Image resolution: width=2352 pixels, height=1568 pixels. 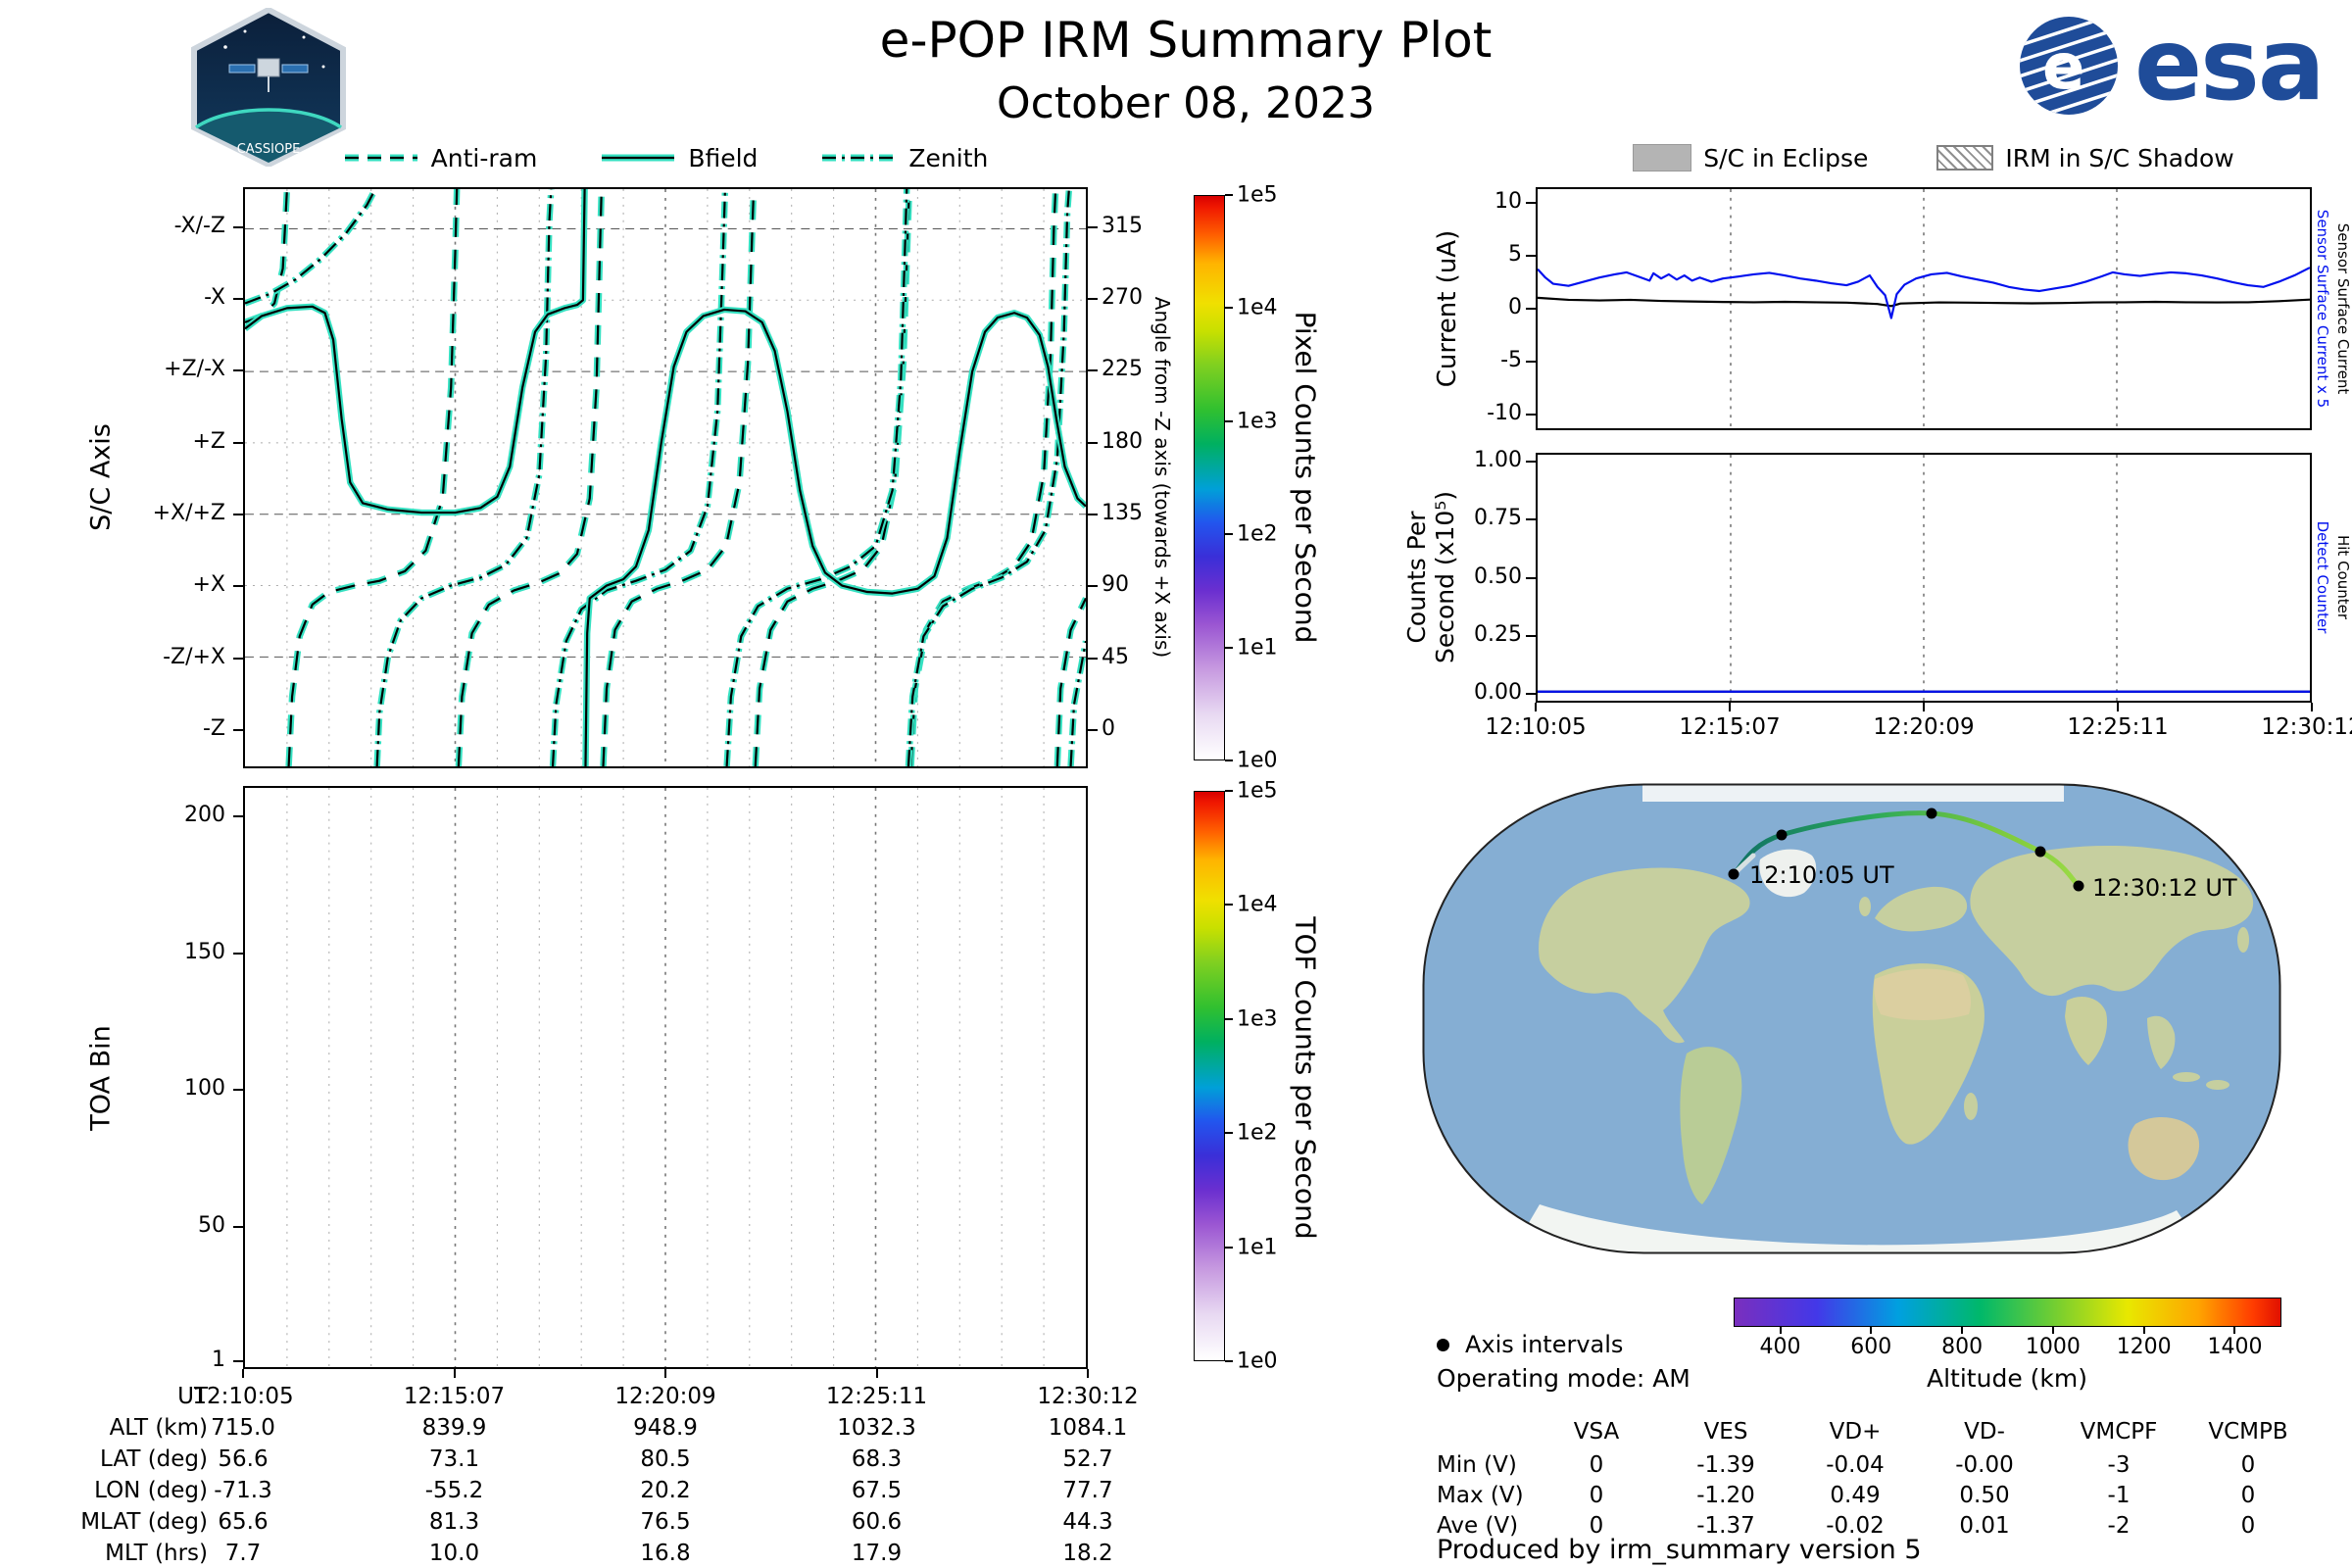 I want to click on legend-label-bfield: Bfield, so click(x=723, y=157).